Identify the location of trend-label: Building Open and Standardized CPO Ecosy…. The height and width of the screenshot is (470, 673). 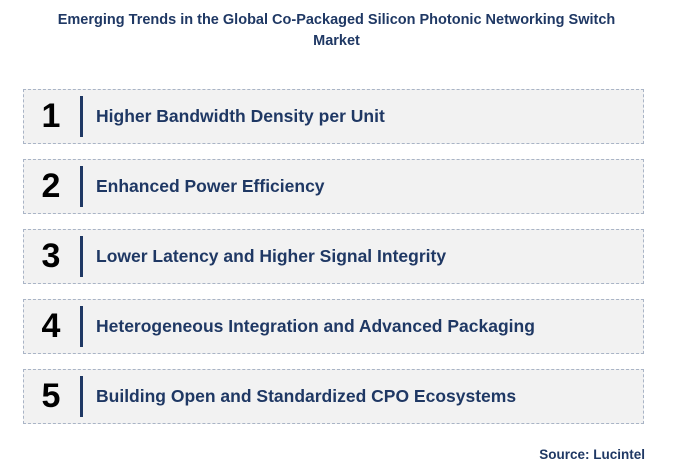
(306, 396).